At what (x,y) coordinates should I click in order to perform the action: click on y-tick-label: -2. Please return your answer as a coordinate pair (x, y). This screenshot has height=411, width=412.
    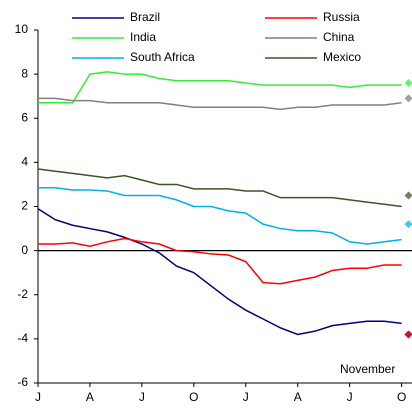
    Looking at the image, I should click on (22, 294).